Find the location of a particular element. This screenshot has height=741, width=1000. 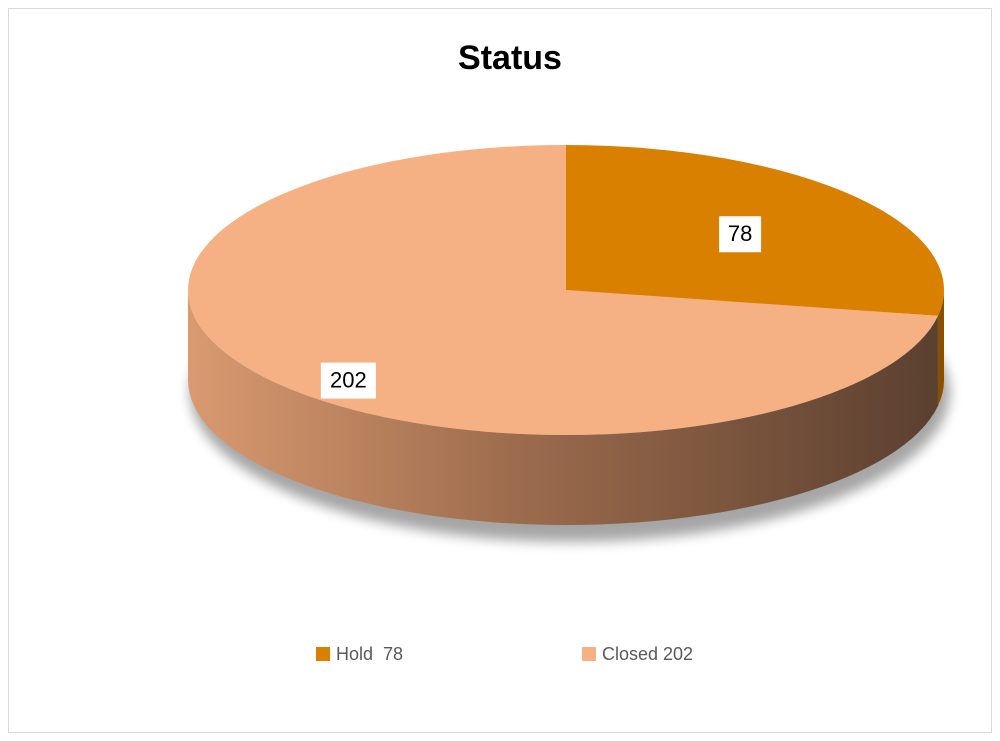

legend-label: Closed 202 is located at coordinates (647, 654).